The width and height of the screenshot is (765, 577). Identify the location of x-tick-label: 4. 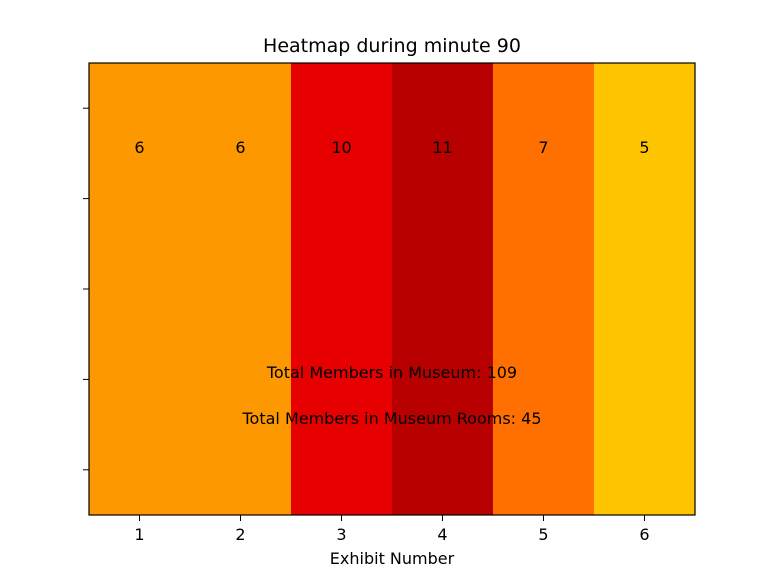
(442, 534).